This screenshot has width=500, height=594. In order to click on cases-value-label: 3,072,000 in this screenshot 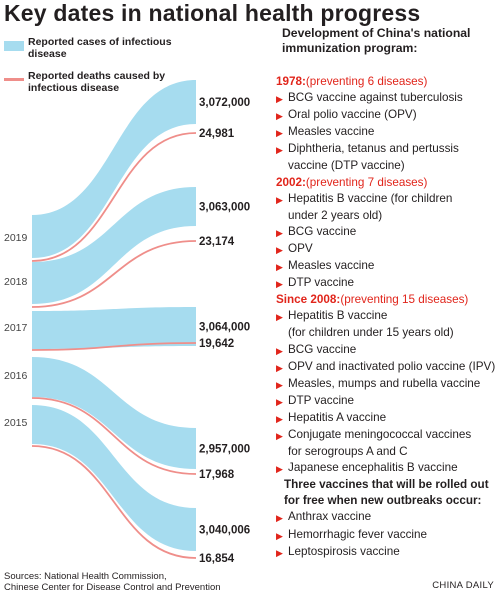, I will do `click(224, 103)`.